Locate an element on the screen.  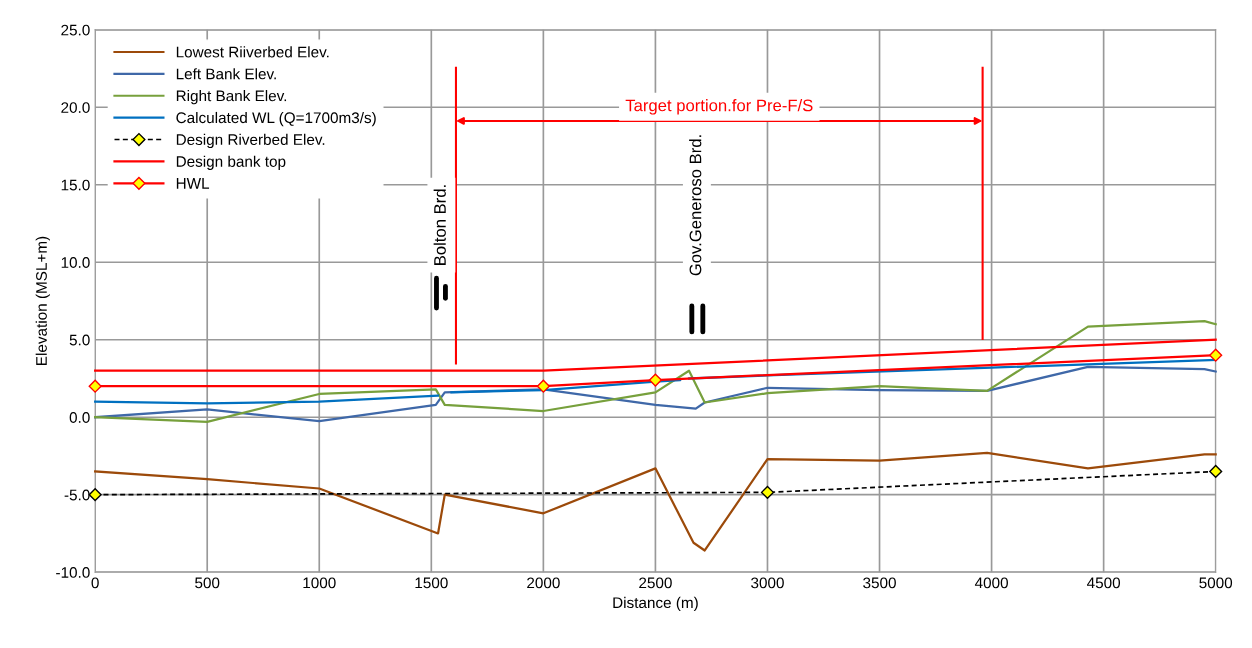
y-tick-label: 10.0 is located at coordinates (75, 262).